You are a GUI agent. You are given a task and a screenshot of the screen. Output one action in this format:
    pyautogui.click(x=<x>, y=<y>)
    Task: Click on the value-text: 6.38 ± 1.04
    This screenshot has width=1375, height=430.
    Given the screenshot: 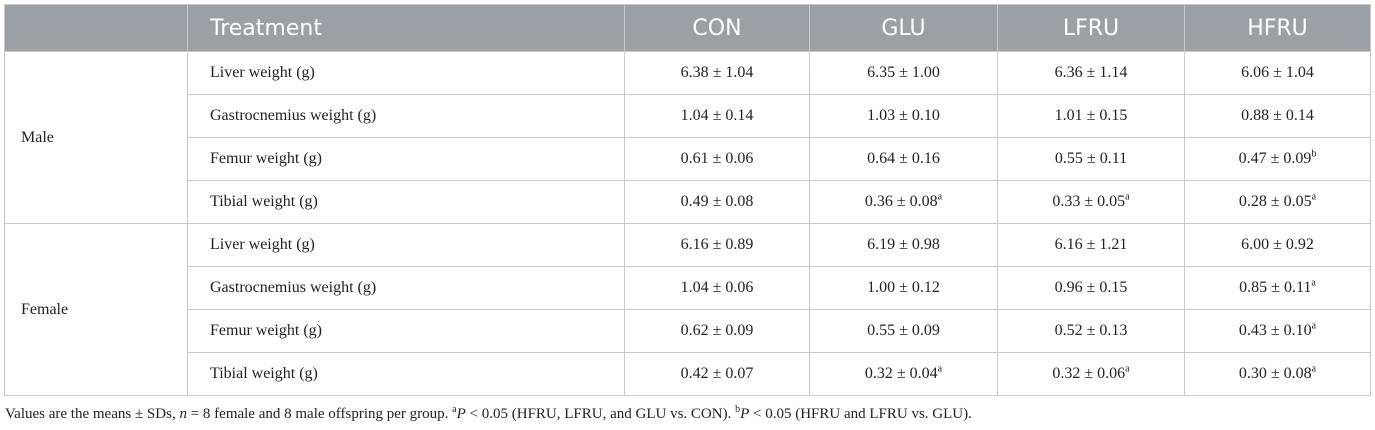 What is the action you would take?
    pyautogui.click(x=717, y=72)
    